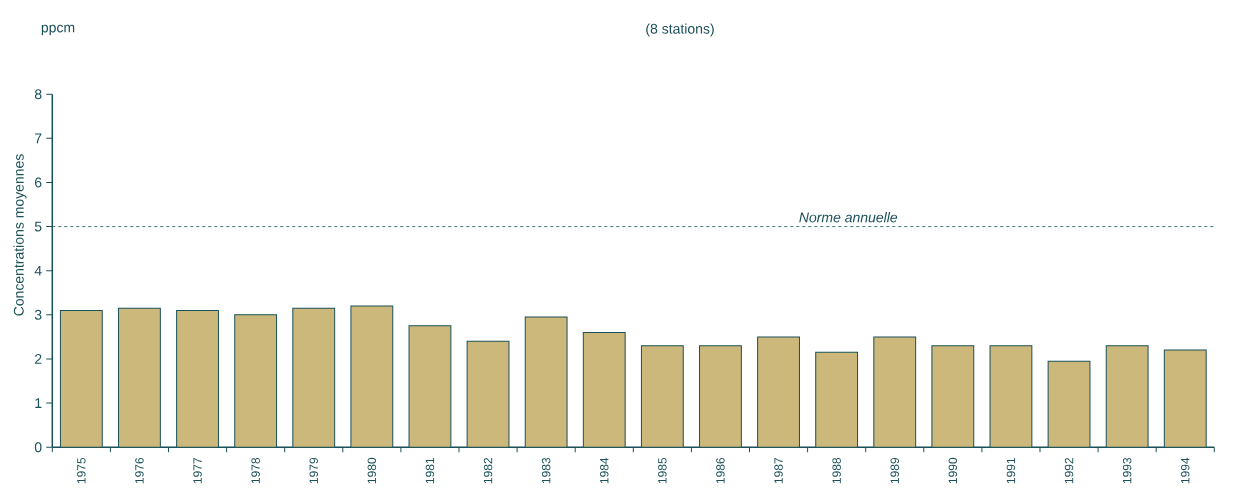 Image resolution: width=1252 pixels, height=488 pixels. Describe the element at coordinates (313, 470) in the screenshot. I see `x-tick-label: 1979` at that location.